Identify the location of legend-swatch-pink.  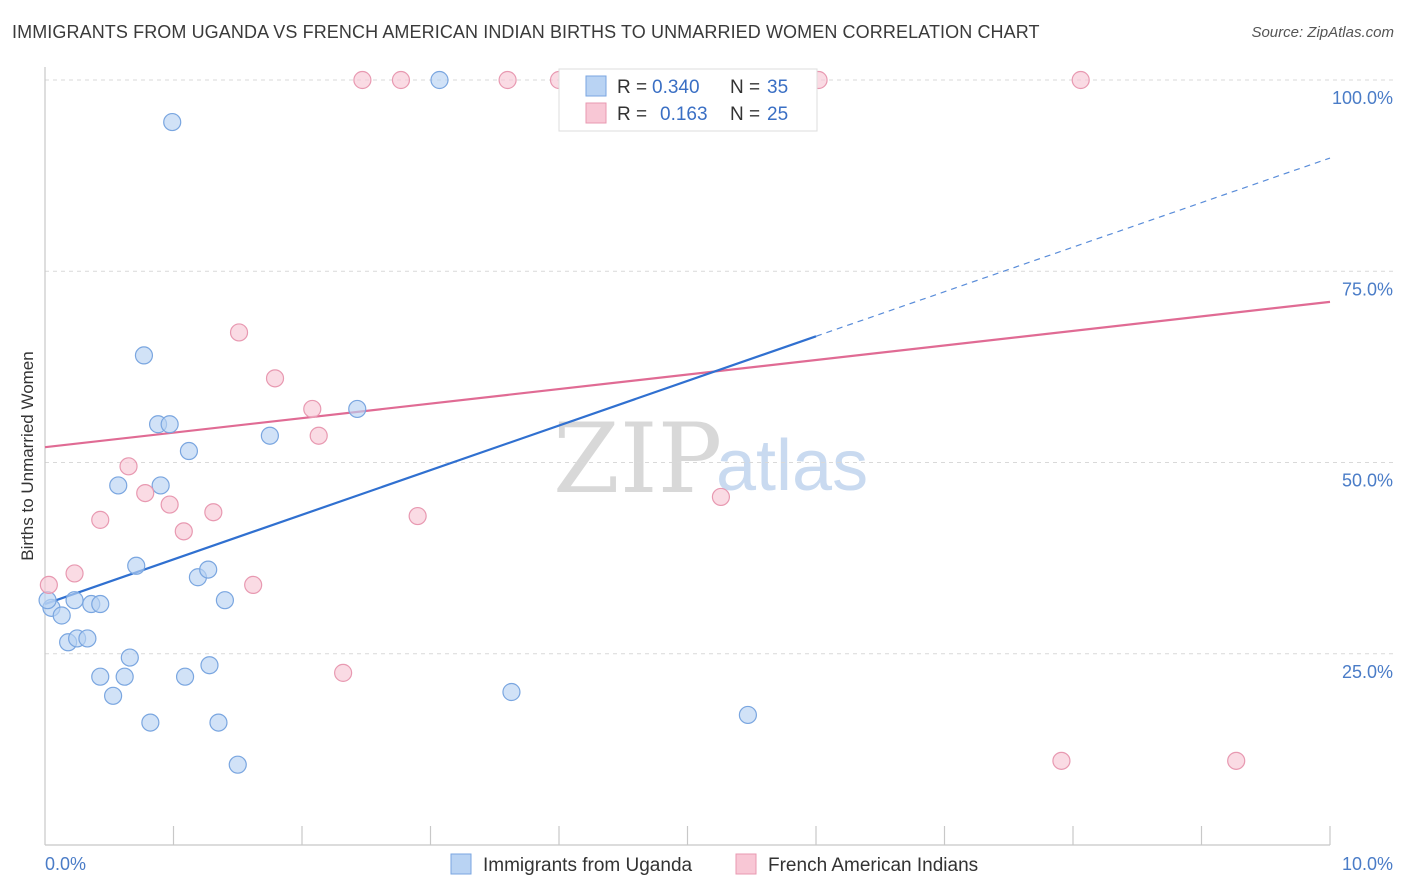
(596, 113).